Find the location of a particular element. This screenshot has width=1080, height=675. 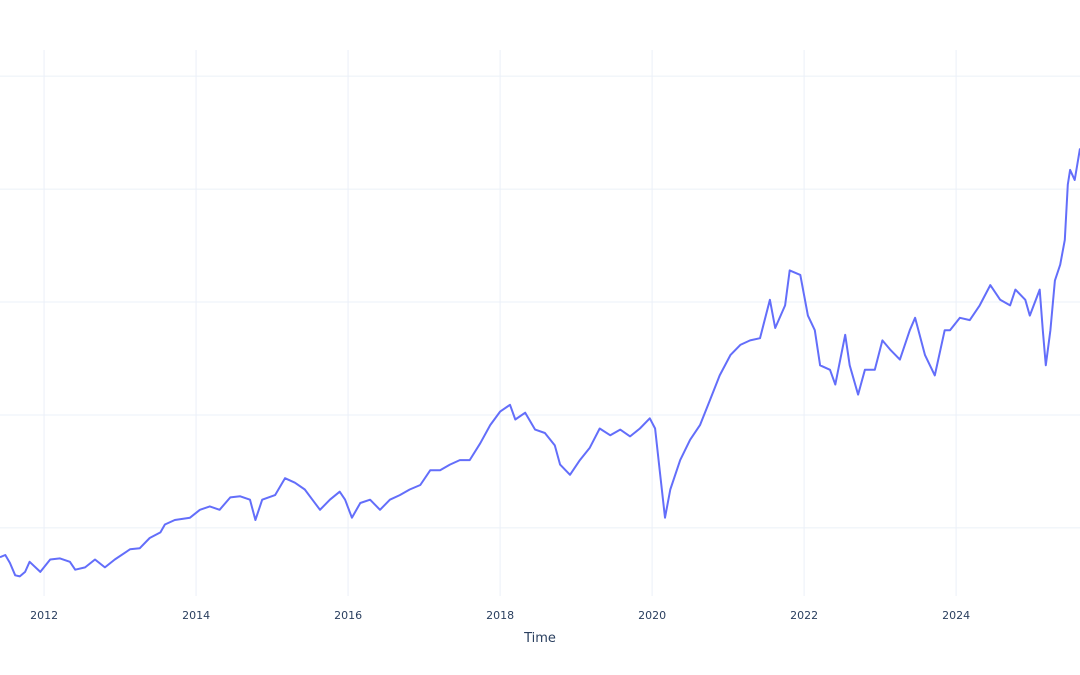

x-tick-label: 2020 is located at coordinates (652, 615).